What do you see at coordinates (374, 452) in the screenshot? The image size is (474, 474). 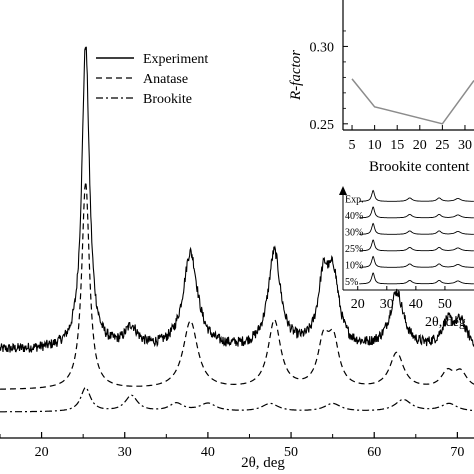 I see `main-x-tick-label: 60` at bounding box center [374, 452].